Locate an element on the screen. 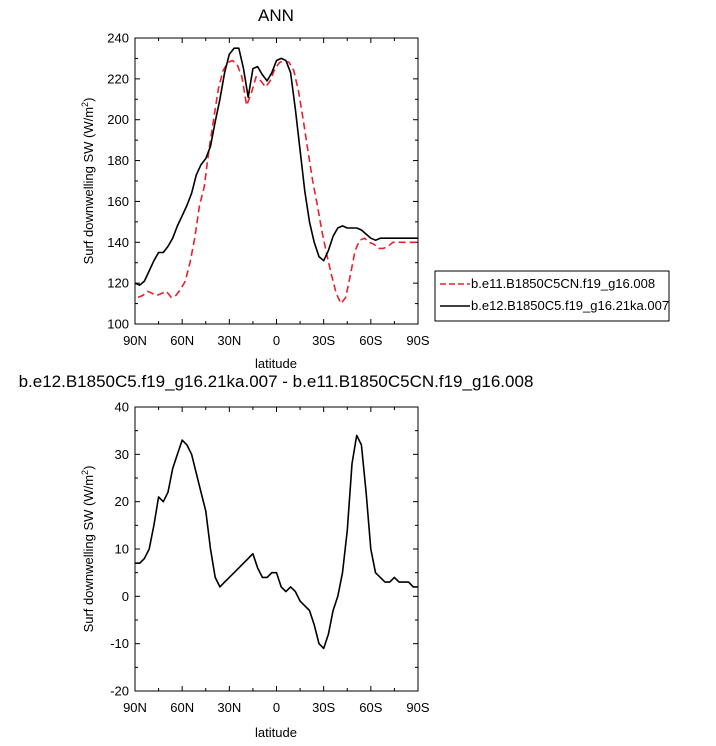 The width and height of the screenshot is (716, 746). chart-title: ANN is located at coordinates (276, 15).